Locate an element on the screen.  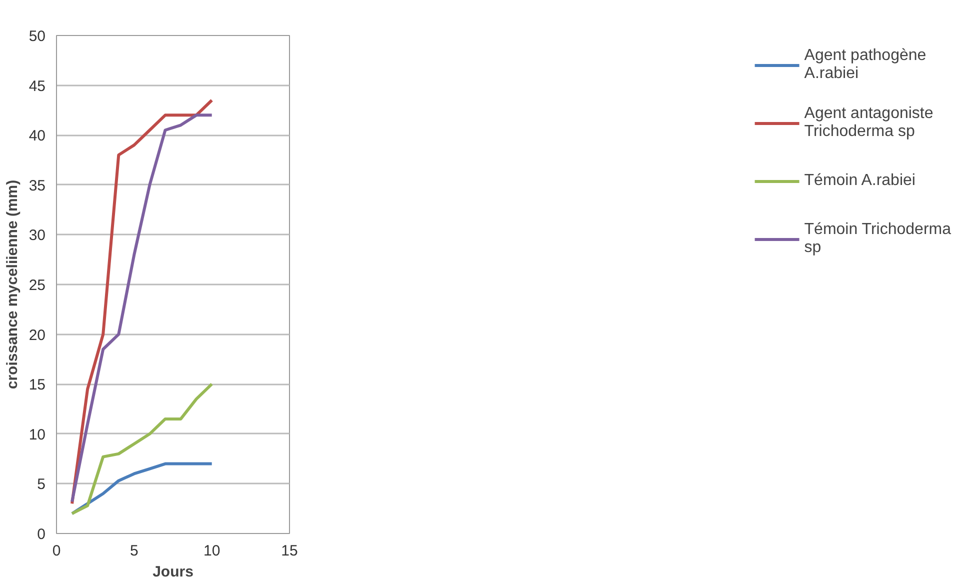
x-tick-label: 5 is located at coordinates (134, 551).